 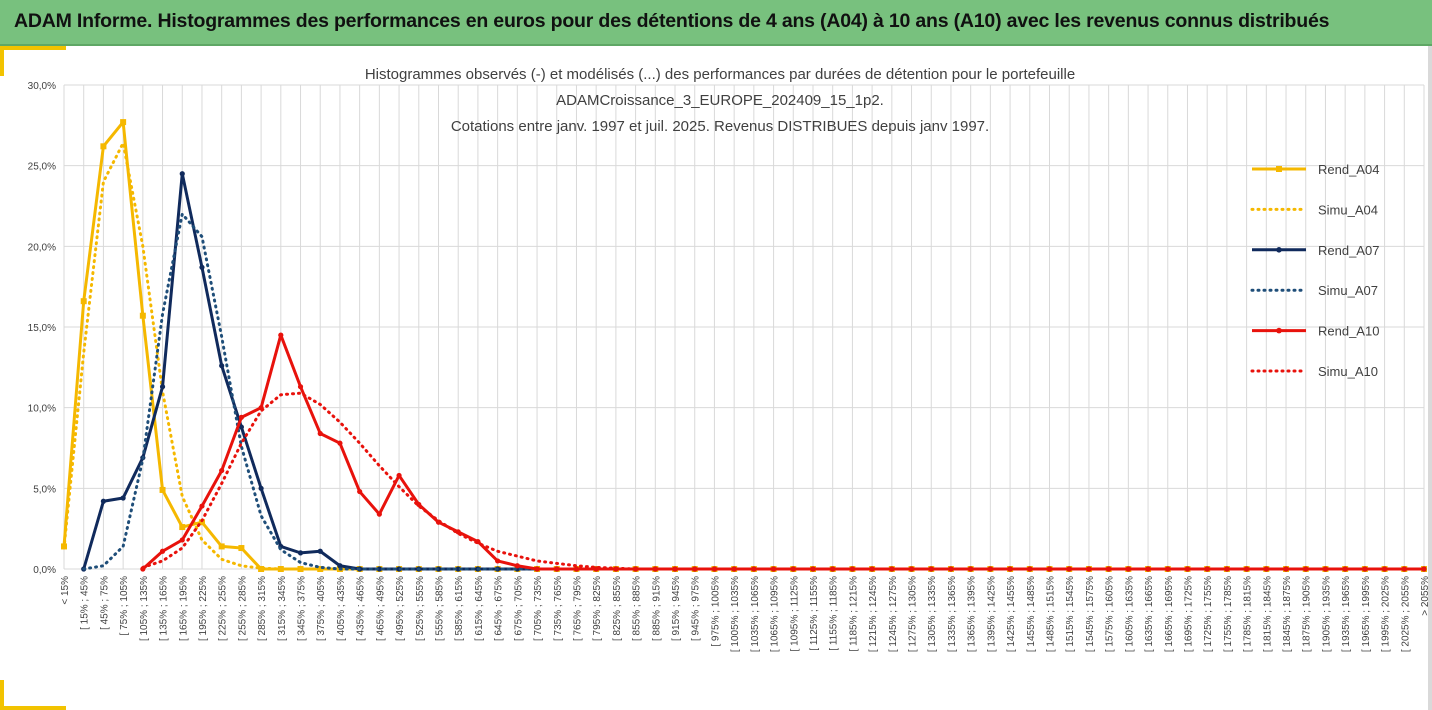 I want to click on x-tick-label: [ 1575% ; 1605%, so click(x=1110, y=614).